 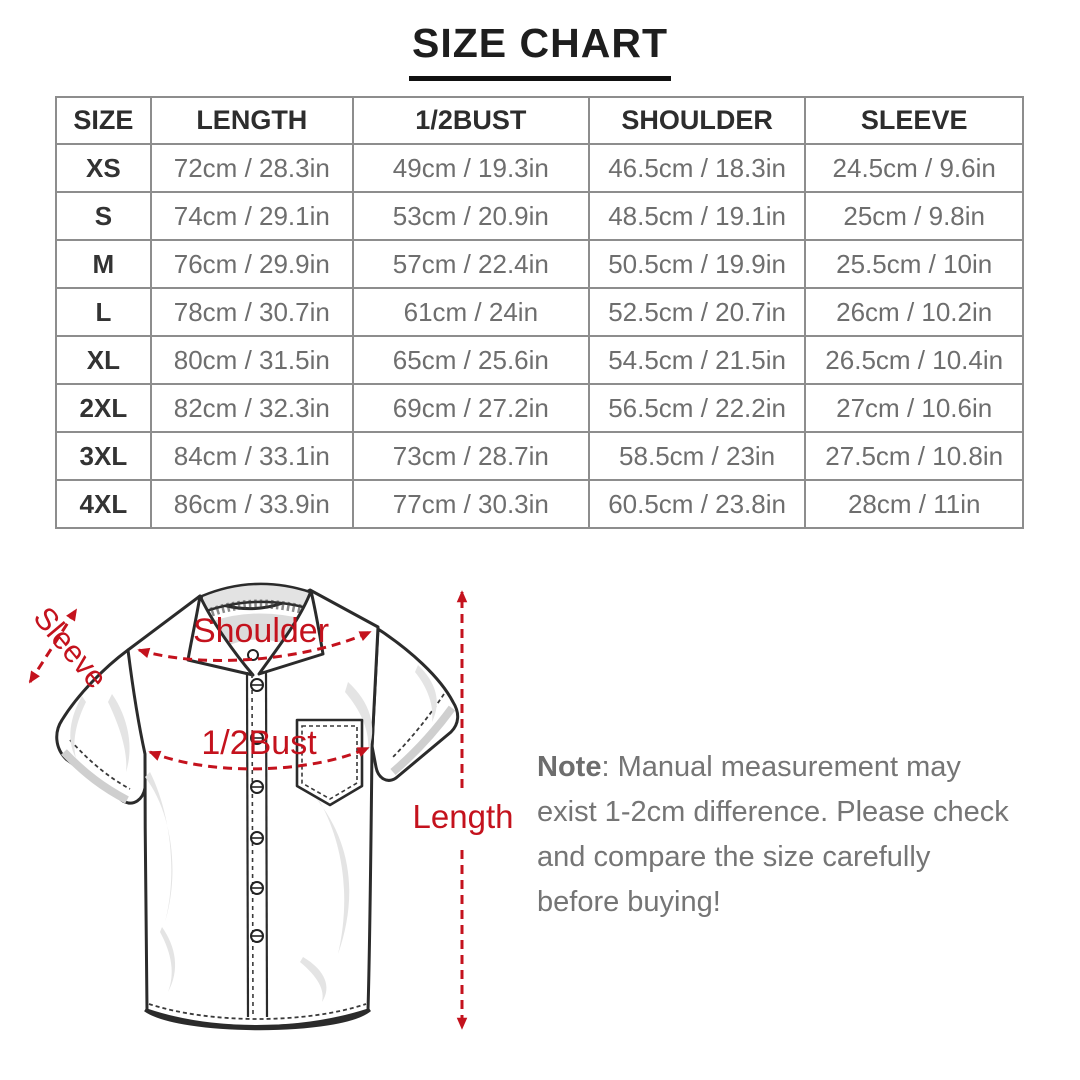 What do you see at coordinates (470, 504) in the screenshot?
I see `measurement-cell: 77cm / 30.3in` at bounding box center [470, 504].